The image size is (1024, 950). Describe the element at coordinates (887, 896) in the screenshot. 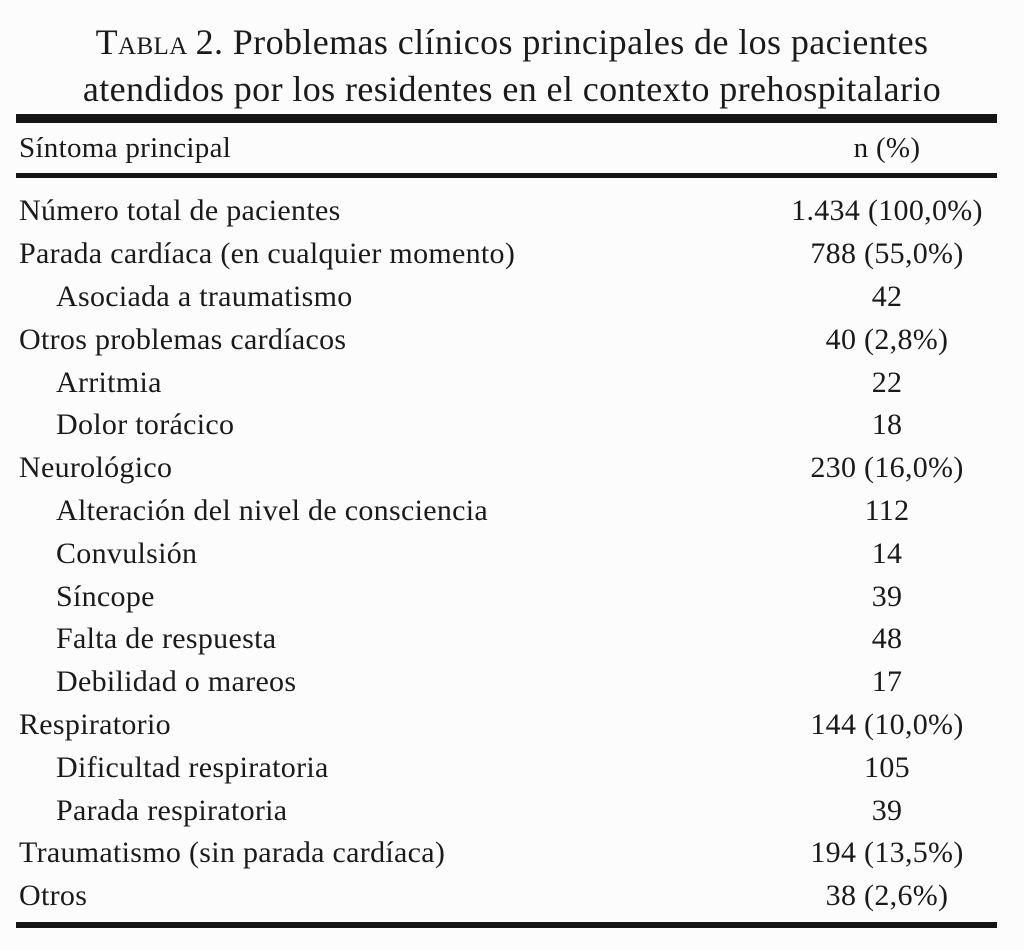

I see `row-value: 38 (2,6%)` at that location.